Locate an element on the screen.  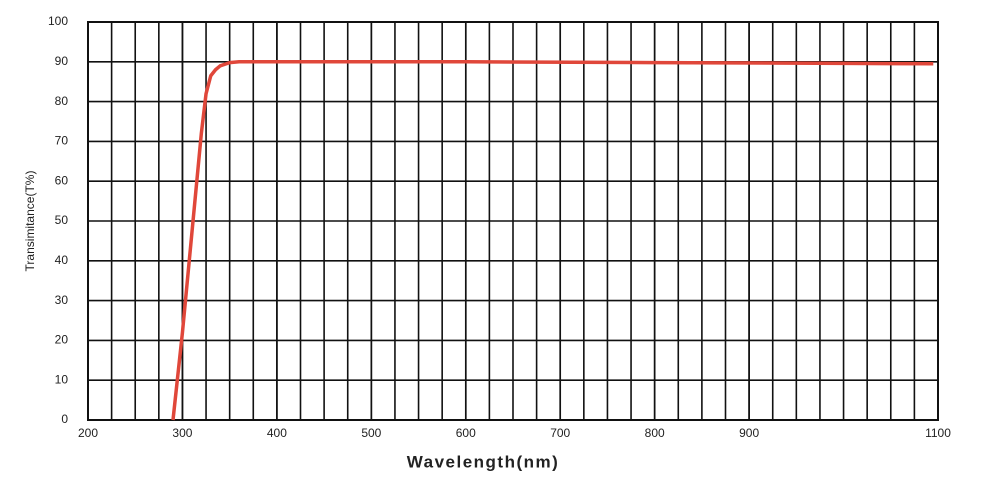
y-tick-label: 60 is located at coordinates (62, 180).